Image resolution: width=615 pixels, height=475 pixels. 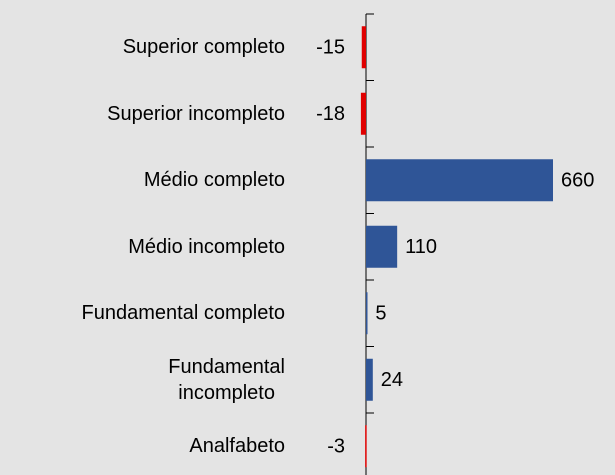 I want to click on category-label-box: Fundamental completo, so click(x=142, y=313).